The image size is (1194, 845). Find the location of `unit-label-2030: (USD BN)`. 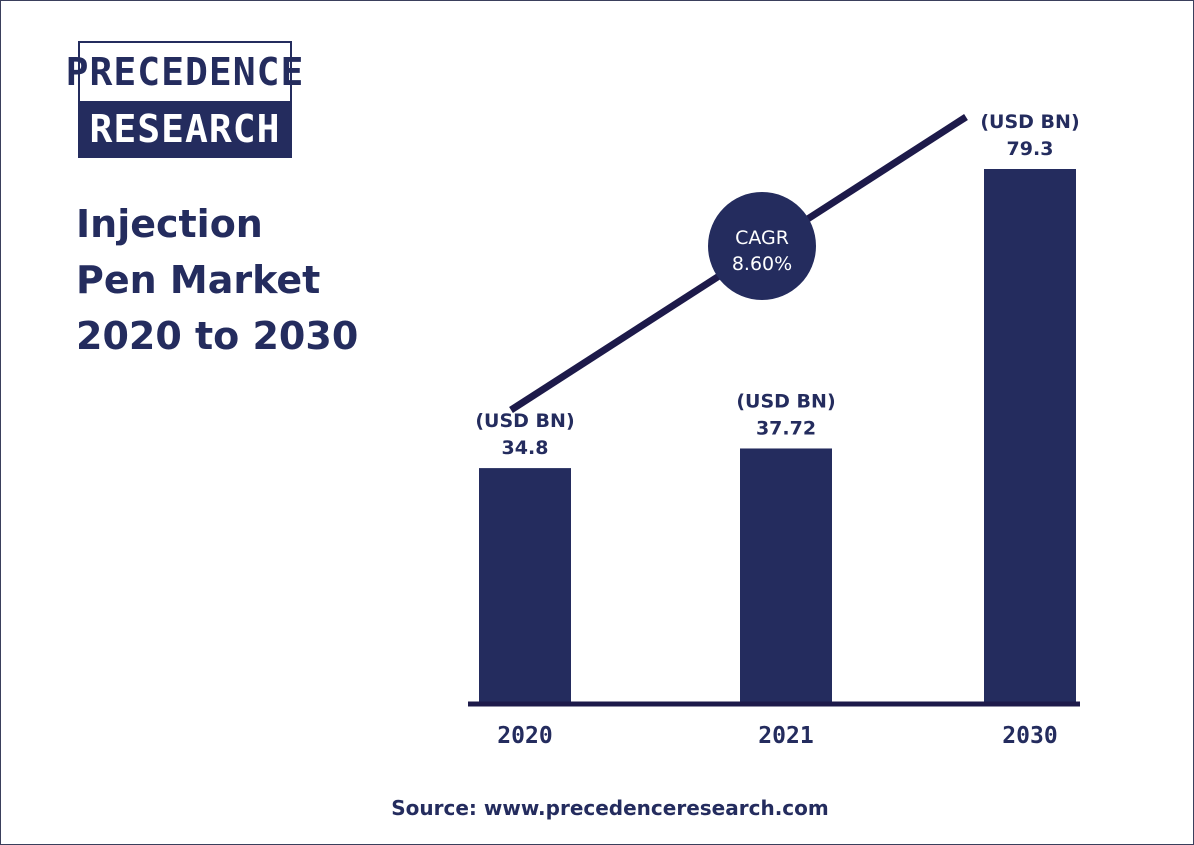

unit-label-2030: (USD BN) is located at coordinates (1029, 122).